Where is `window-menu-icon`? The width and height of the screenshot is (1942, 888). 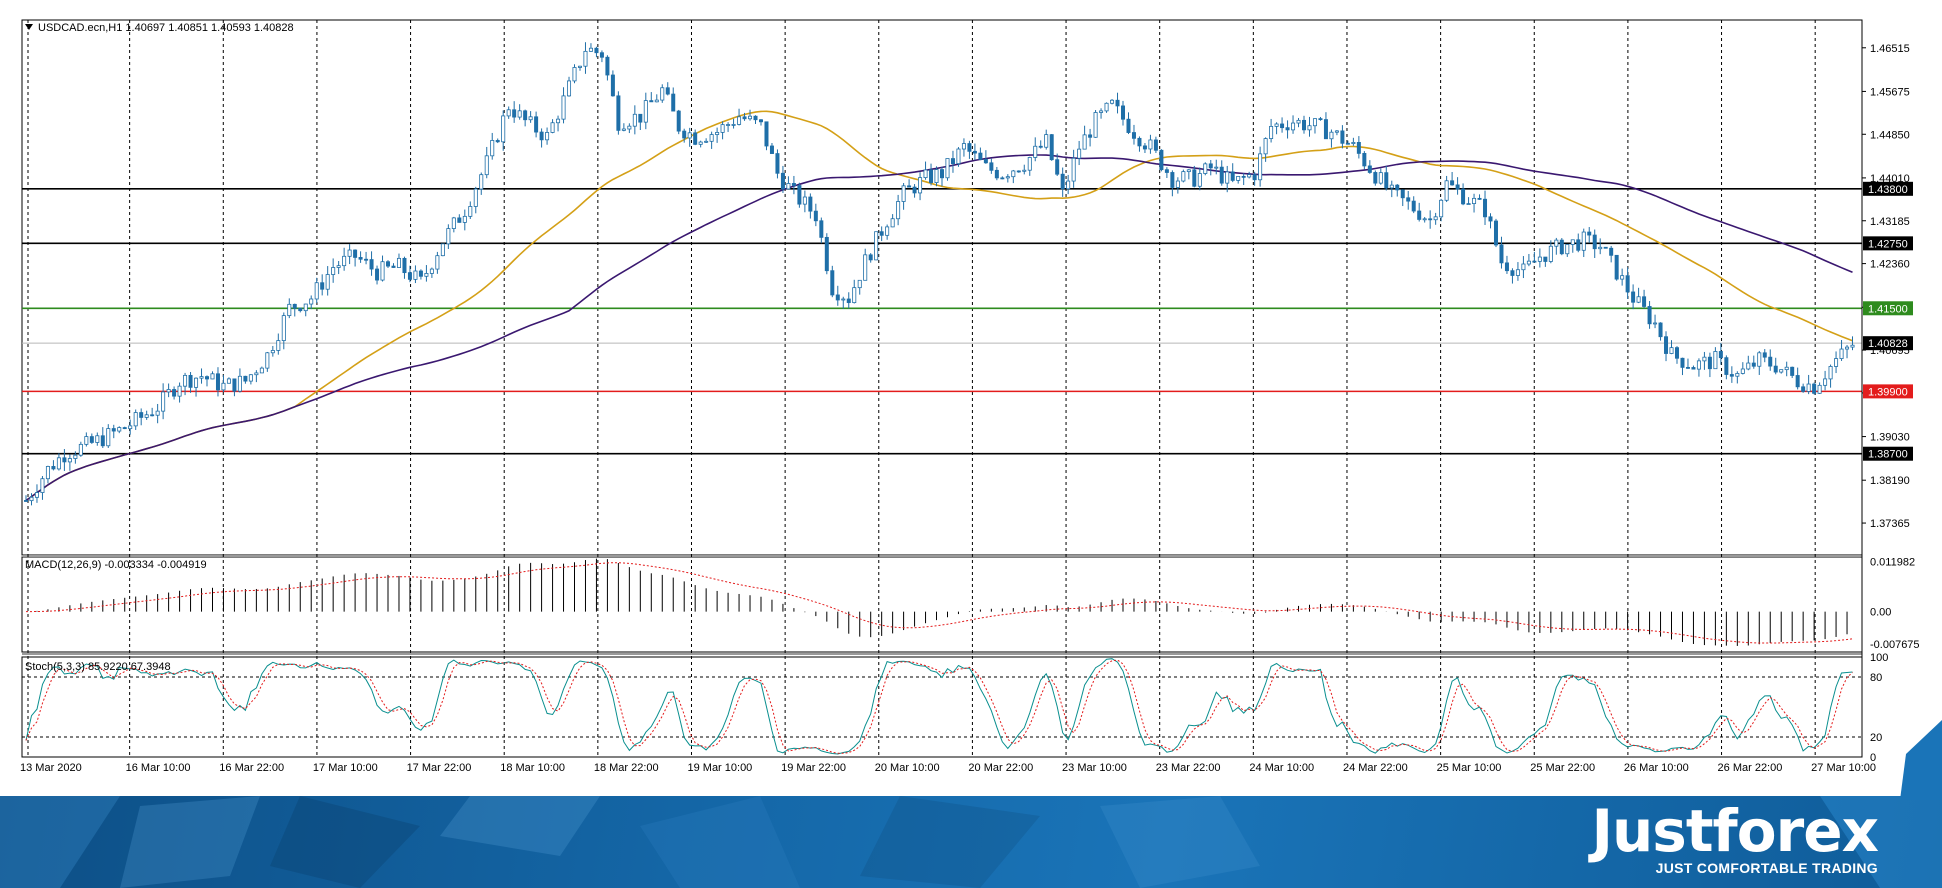
window-menu-icon is located at coordinates (29, 27).